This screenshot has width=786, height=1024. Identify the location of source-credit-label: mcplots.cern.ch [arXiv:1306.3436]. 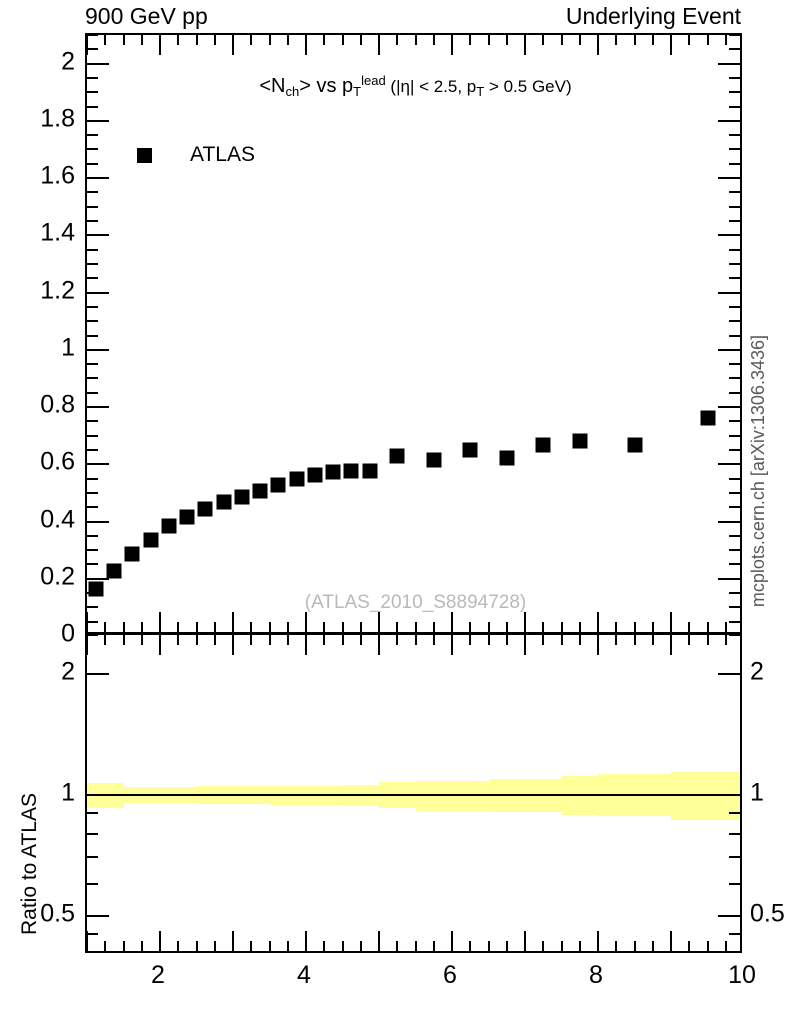
(758, 471).